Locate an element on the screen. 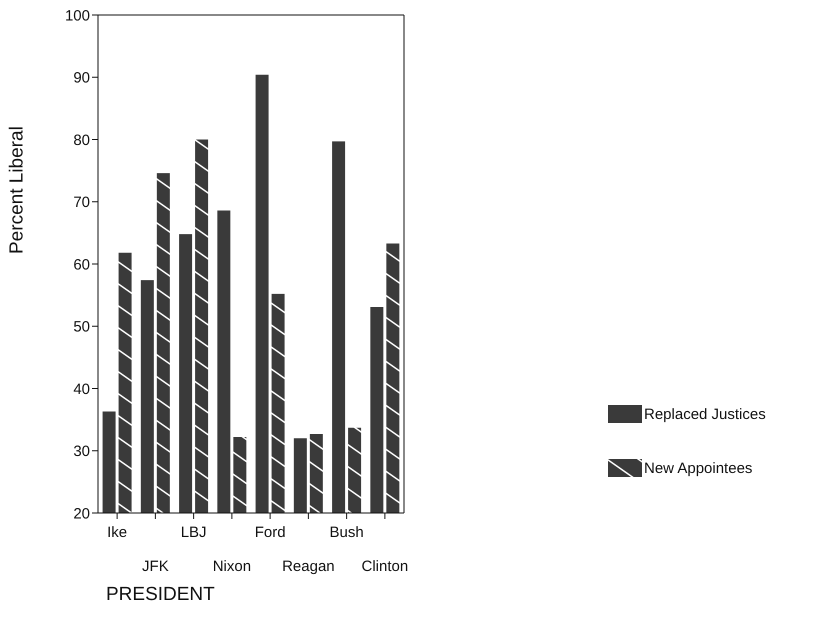  x-axis-title: PRESIDENT is located at coordinates (161, 594).